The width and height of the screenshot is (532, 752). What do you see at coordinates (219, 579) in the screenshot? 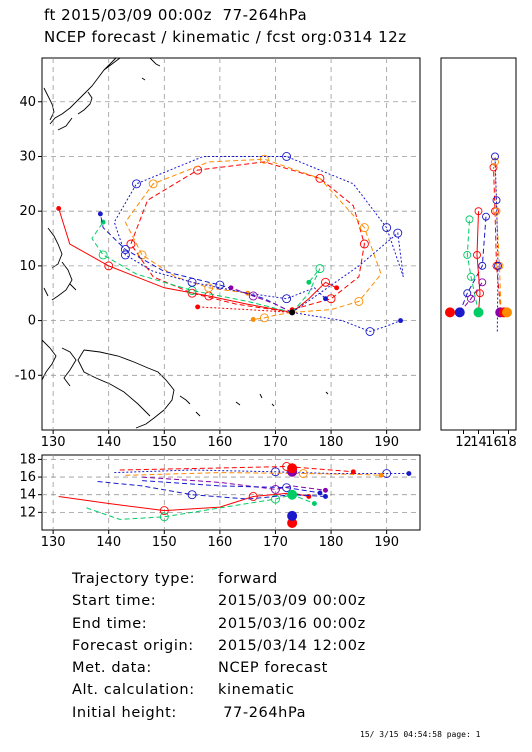
I see `info-row: Trajectory type: forward` at bounding box center [219, 579].